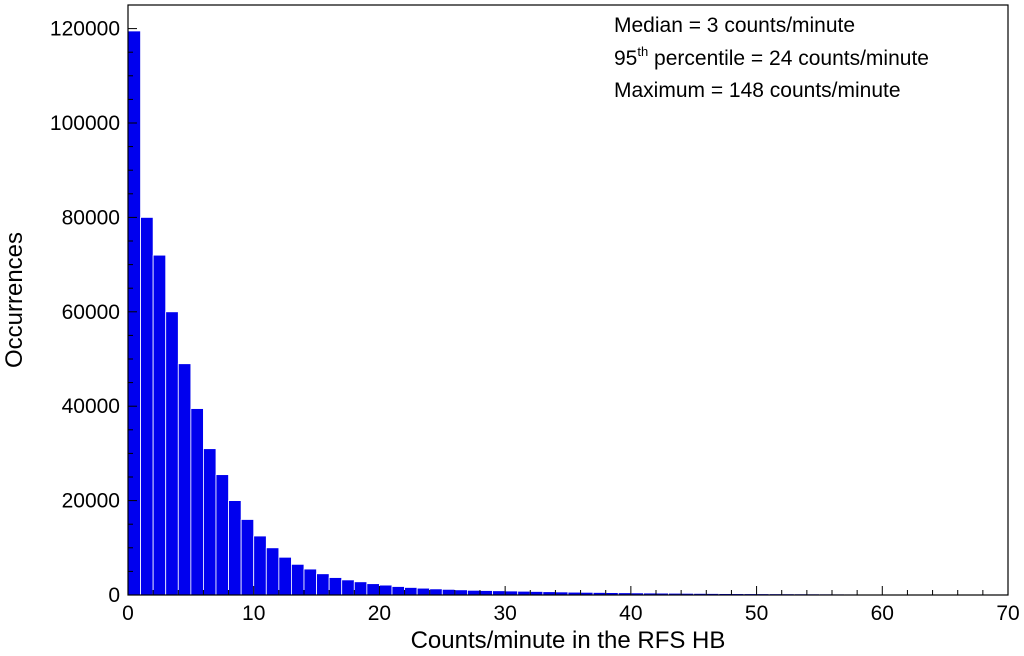 This screenshot has height=656, width=1024. What do you see at coordinates (91, 501) in the screenshot?
I see `y-tick-label: 20000` at bounding box center [91, 501].